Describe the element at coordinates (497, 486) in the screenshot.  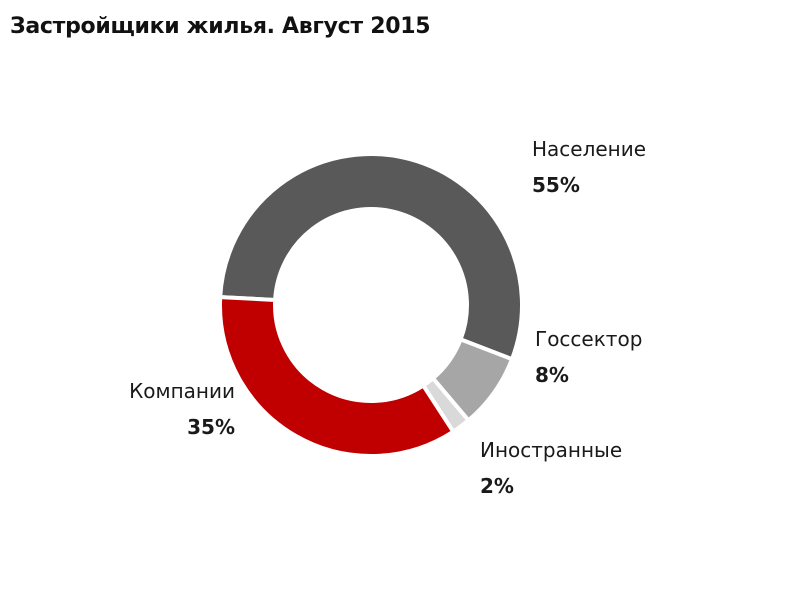
I see `label-value: 2%` at that location.